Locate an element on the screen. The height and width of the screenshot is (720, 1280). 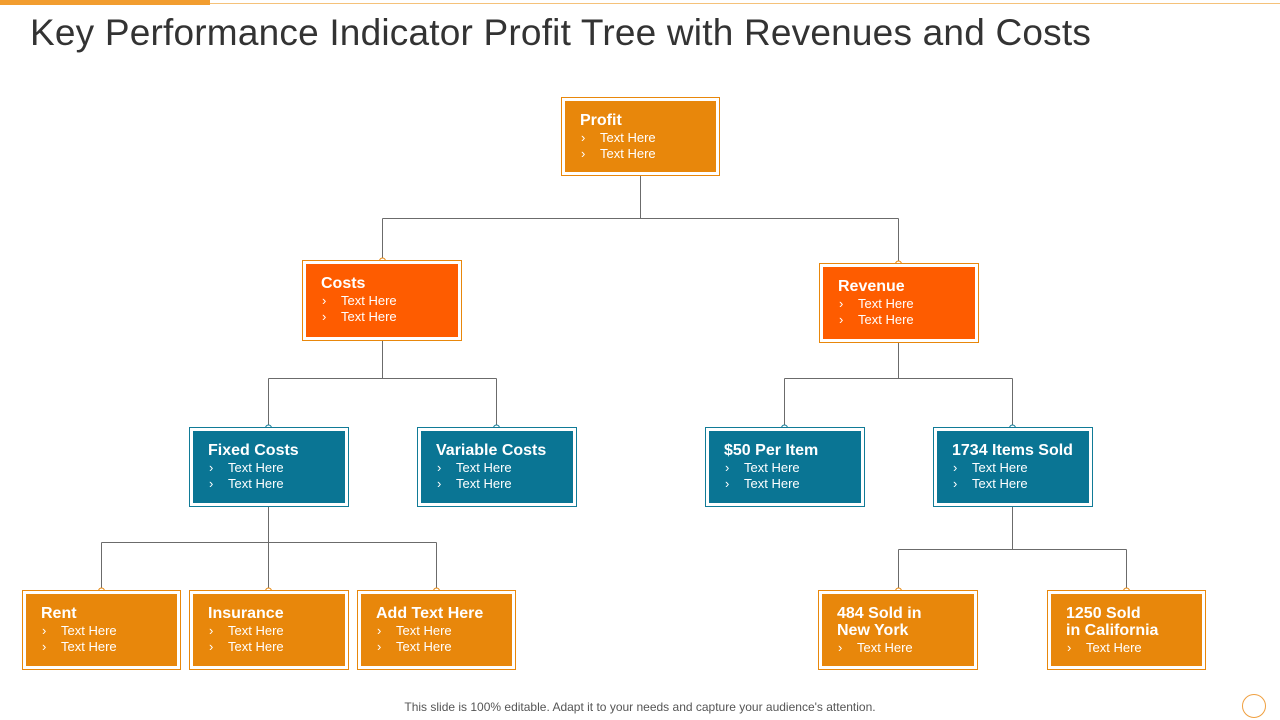
node-variable-costs: Variable Costs › Text Here › Text Here is located at coordinates (497, 467).